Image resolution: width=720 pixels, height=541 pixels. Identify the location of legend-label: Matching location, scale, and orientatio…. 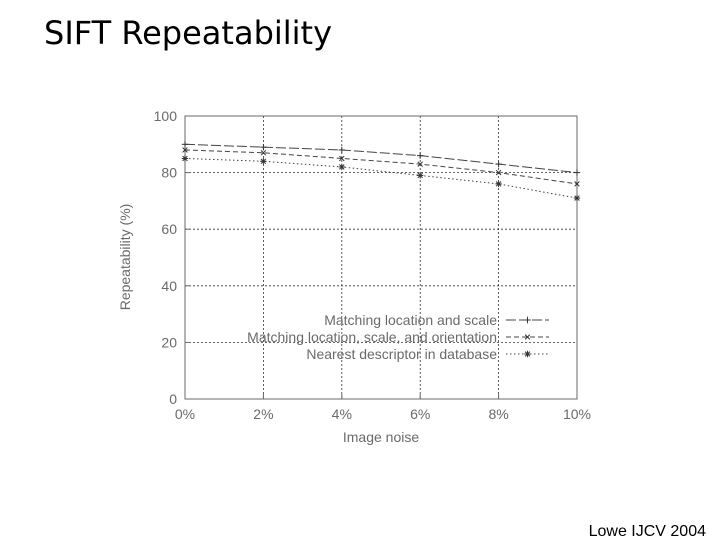
(372, 337).